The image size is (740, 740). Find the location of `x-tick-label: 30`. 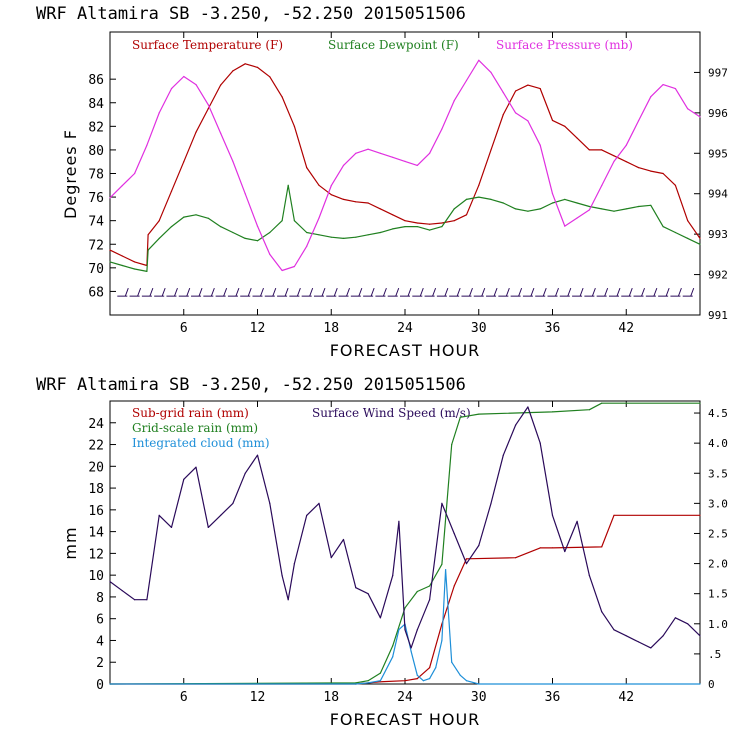

x-tick-label: 30 is located at coordinates (479, 697).